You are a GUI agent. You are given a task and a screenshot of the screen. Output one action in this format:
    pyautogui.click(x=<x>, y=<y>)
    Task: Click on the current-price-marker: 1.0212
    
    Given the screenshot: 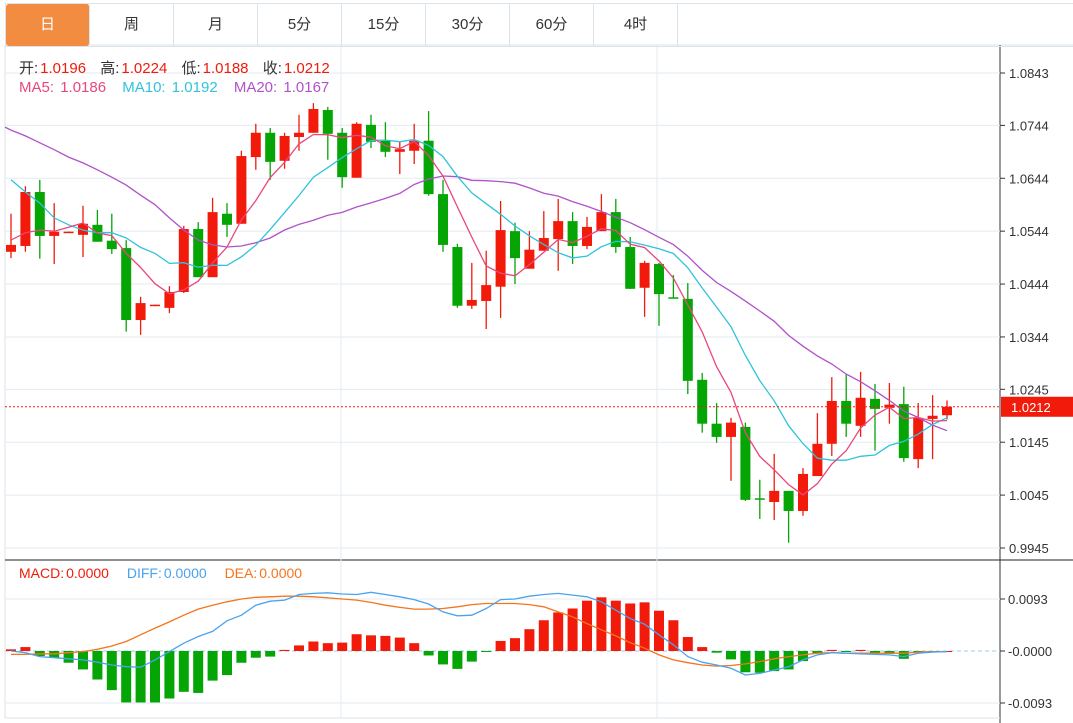 What is the action you would take?
    pyautogui.click(x=539, y=406)
    